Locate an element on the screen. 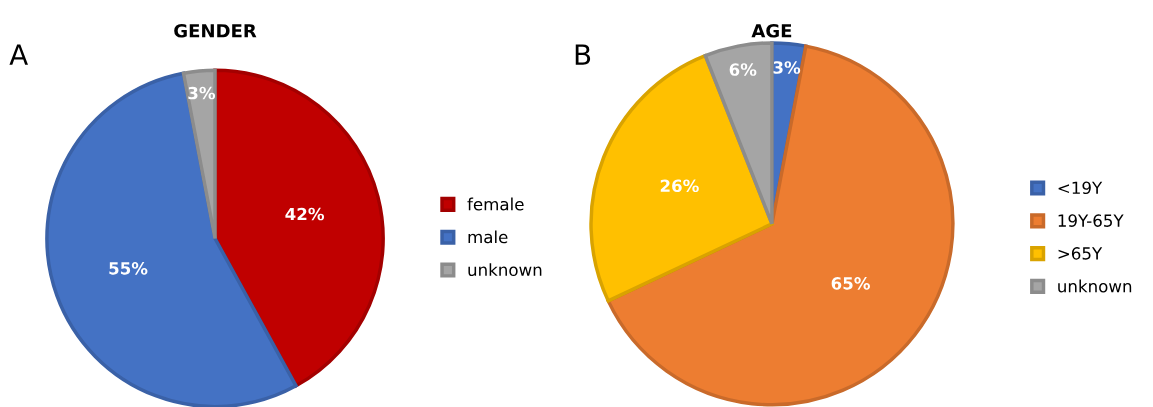 The image size is (1153, 407). legend-label: 19Y-65Y is located at coordinates (1091, 220).